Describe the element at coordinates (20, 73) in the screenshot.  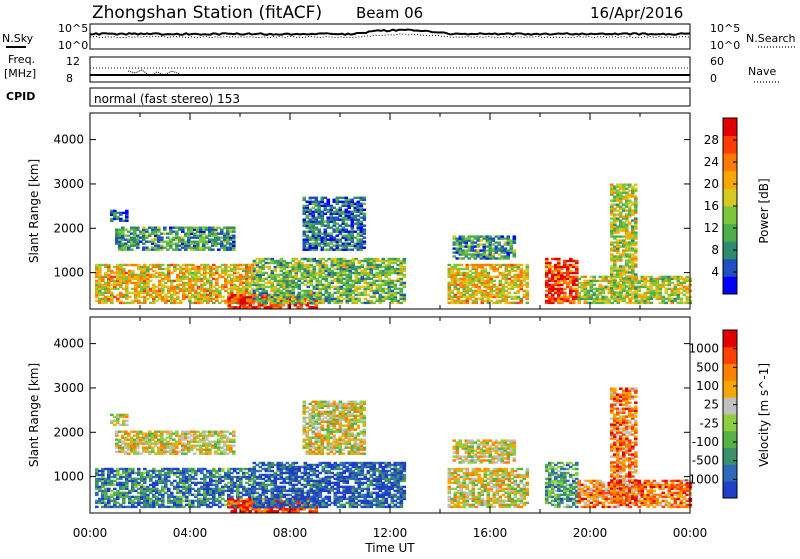
I see `freq-unit: [MHz]` at that location.